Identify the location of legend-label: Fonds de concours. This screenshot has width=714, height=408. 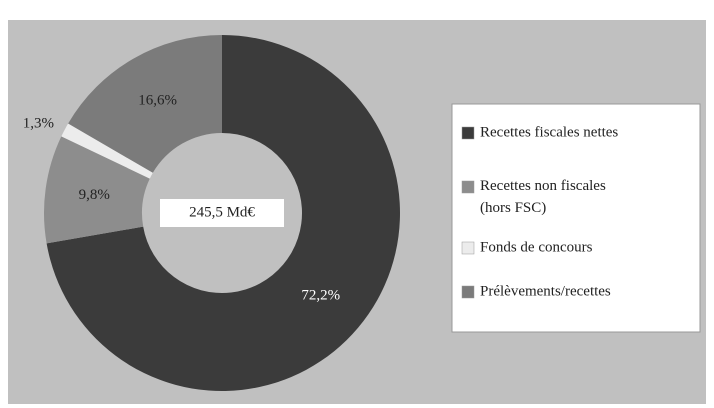
(536, 247).